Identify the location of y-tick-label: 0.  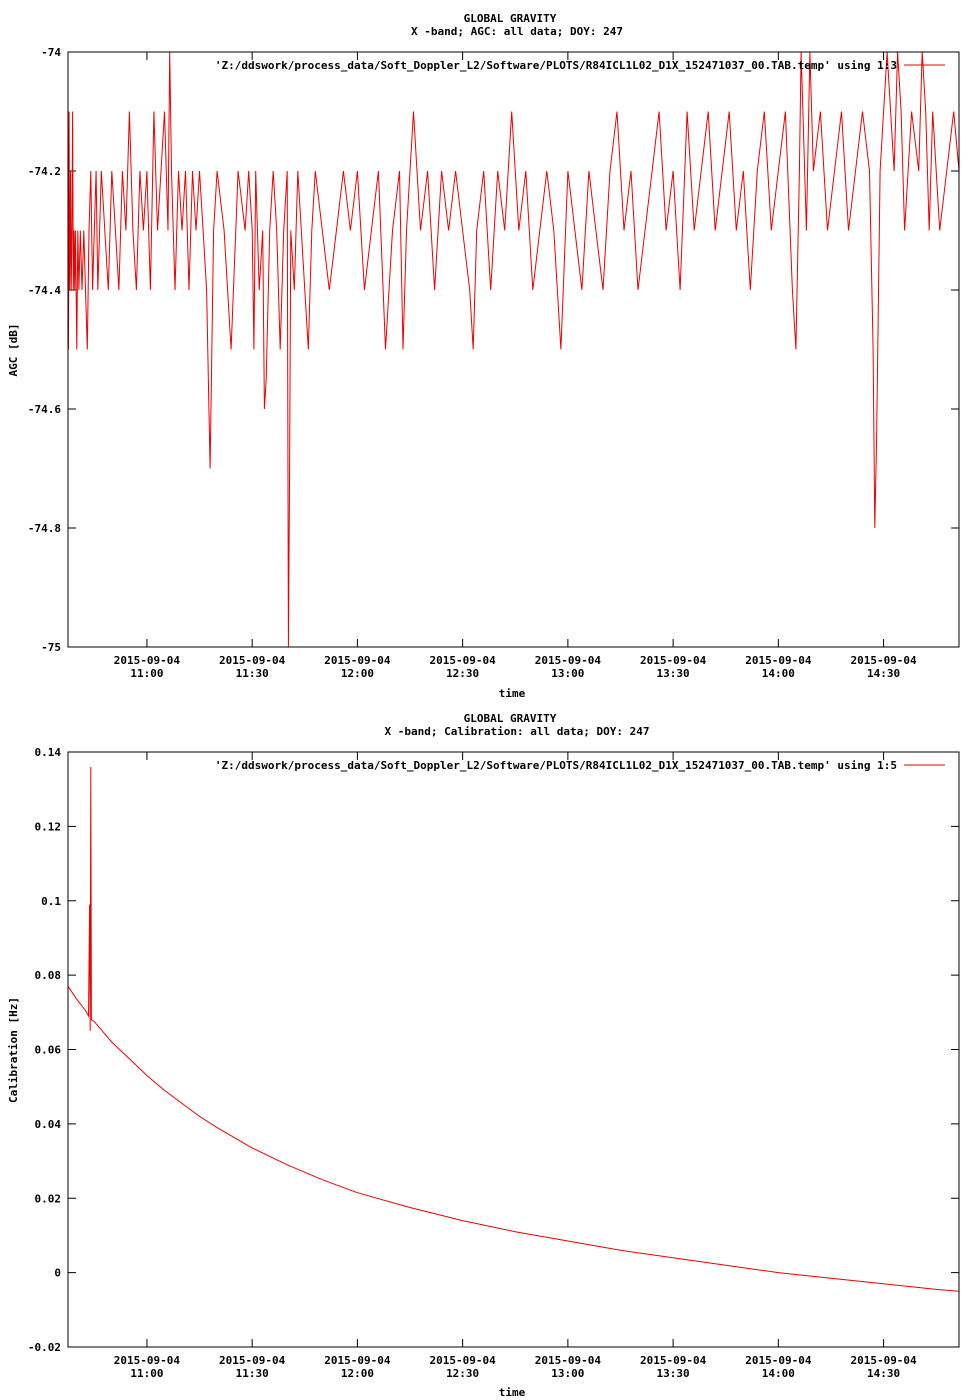
(57, 1273).